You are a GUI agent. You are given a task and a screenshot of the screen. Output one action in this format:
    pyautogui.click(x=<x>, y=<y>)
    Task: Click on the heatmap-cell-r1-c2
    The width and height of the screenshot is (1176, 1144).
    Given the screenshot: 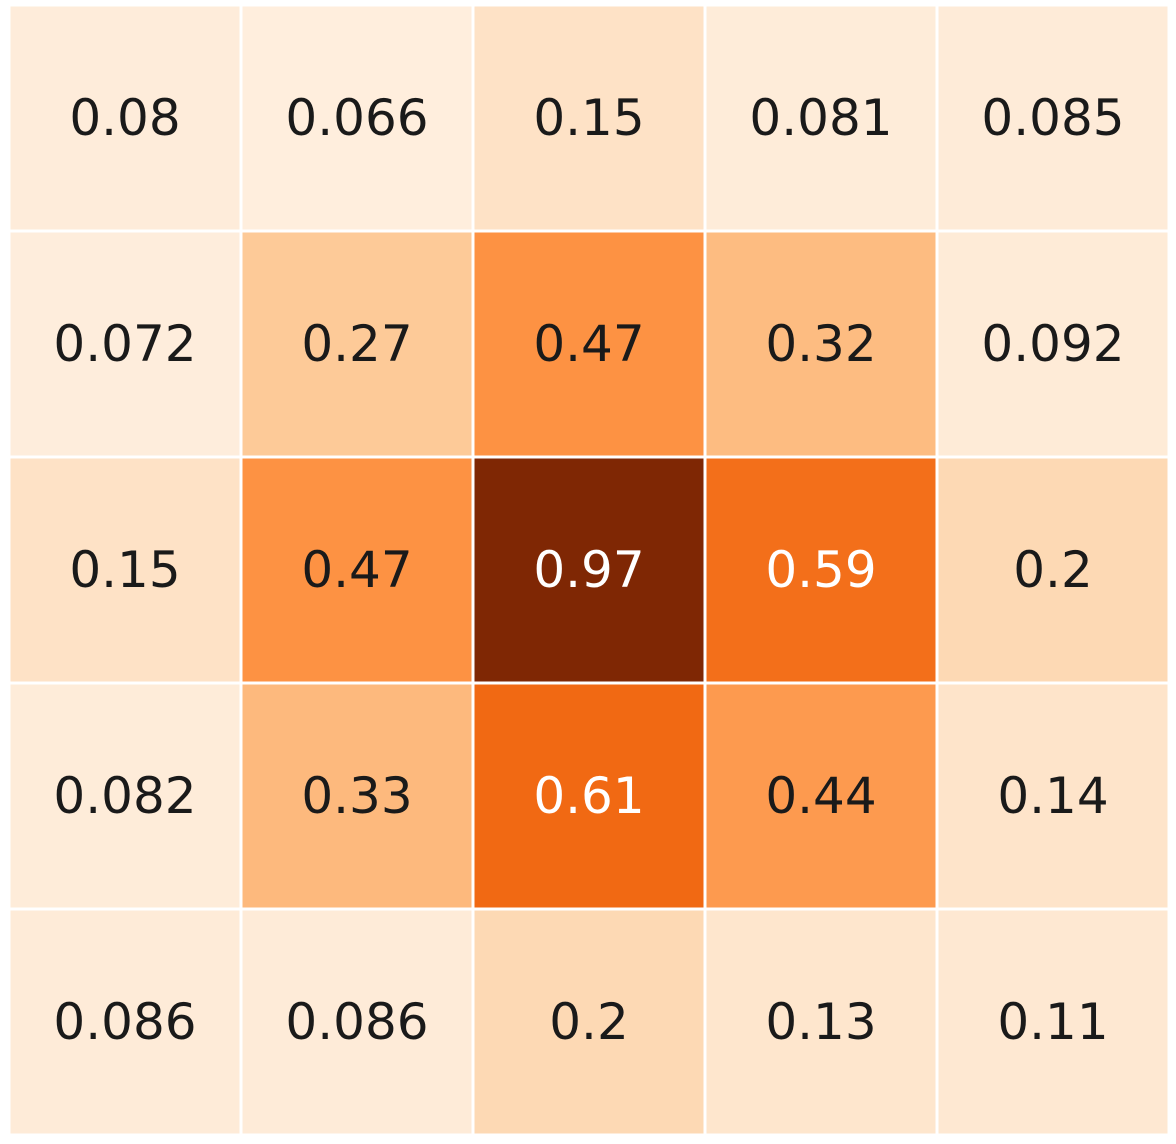 What is the action you would take?
    pyautogui.click(x=589, y=344)
    